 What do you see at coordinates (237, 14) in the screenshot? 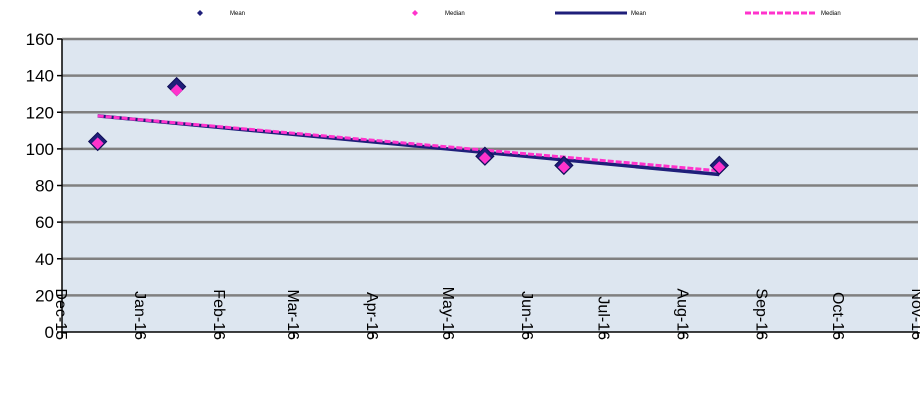
I see `legend-label-0: Mean` at bounding box center [237, 14].